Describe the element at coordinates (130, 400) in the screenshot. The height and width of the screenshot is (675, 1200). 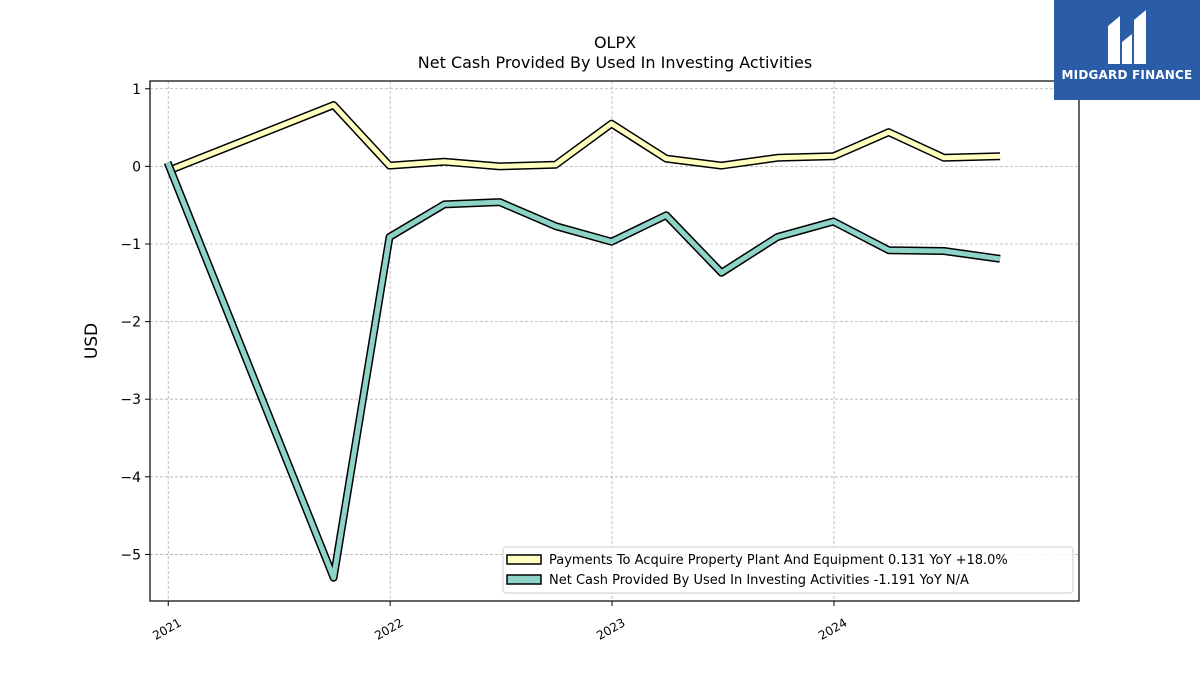
I see `y-tick-label: −3` at that location.